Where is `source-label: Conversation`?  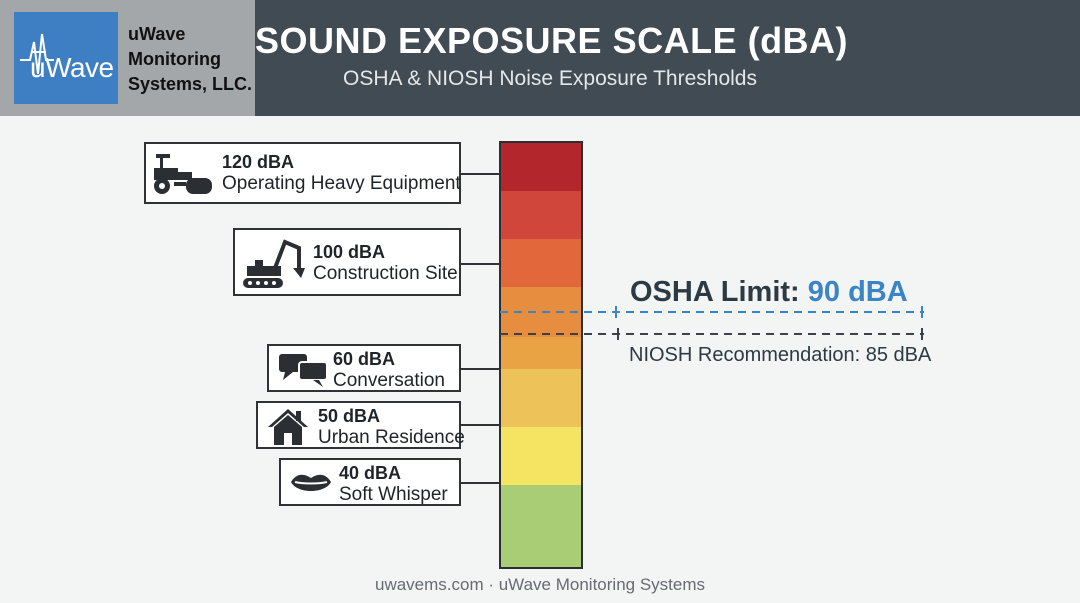
source-label: Conversation is located at coordinates (389, 380).